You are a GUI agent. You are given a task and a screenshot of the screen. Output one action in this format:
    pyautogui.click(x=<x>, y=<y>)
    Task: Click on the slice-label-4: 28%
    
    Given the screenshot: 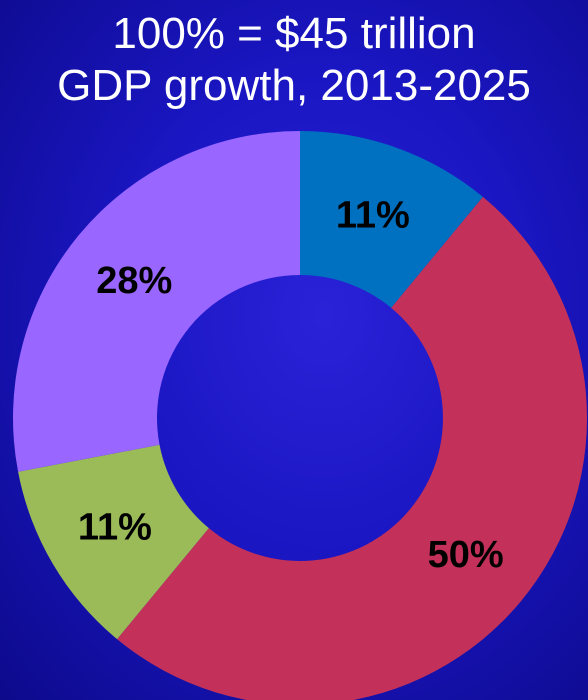 What is the action you would take?
    pyautogui.click(x=134, y=281)
    